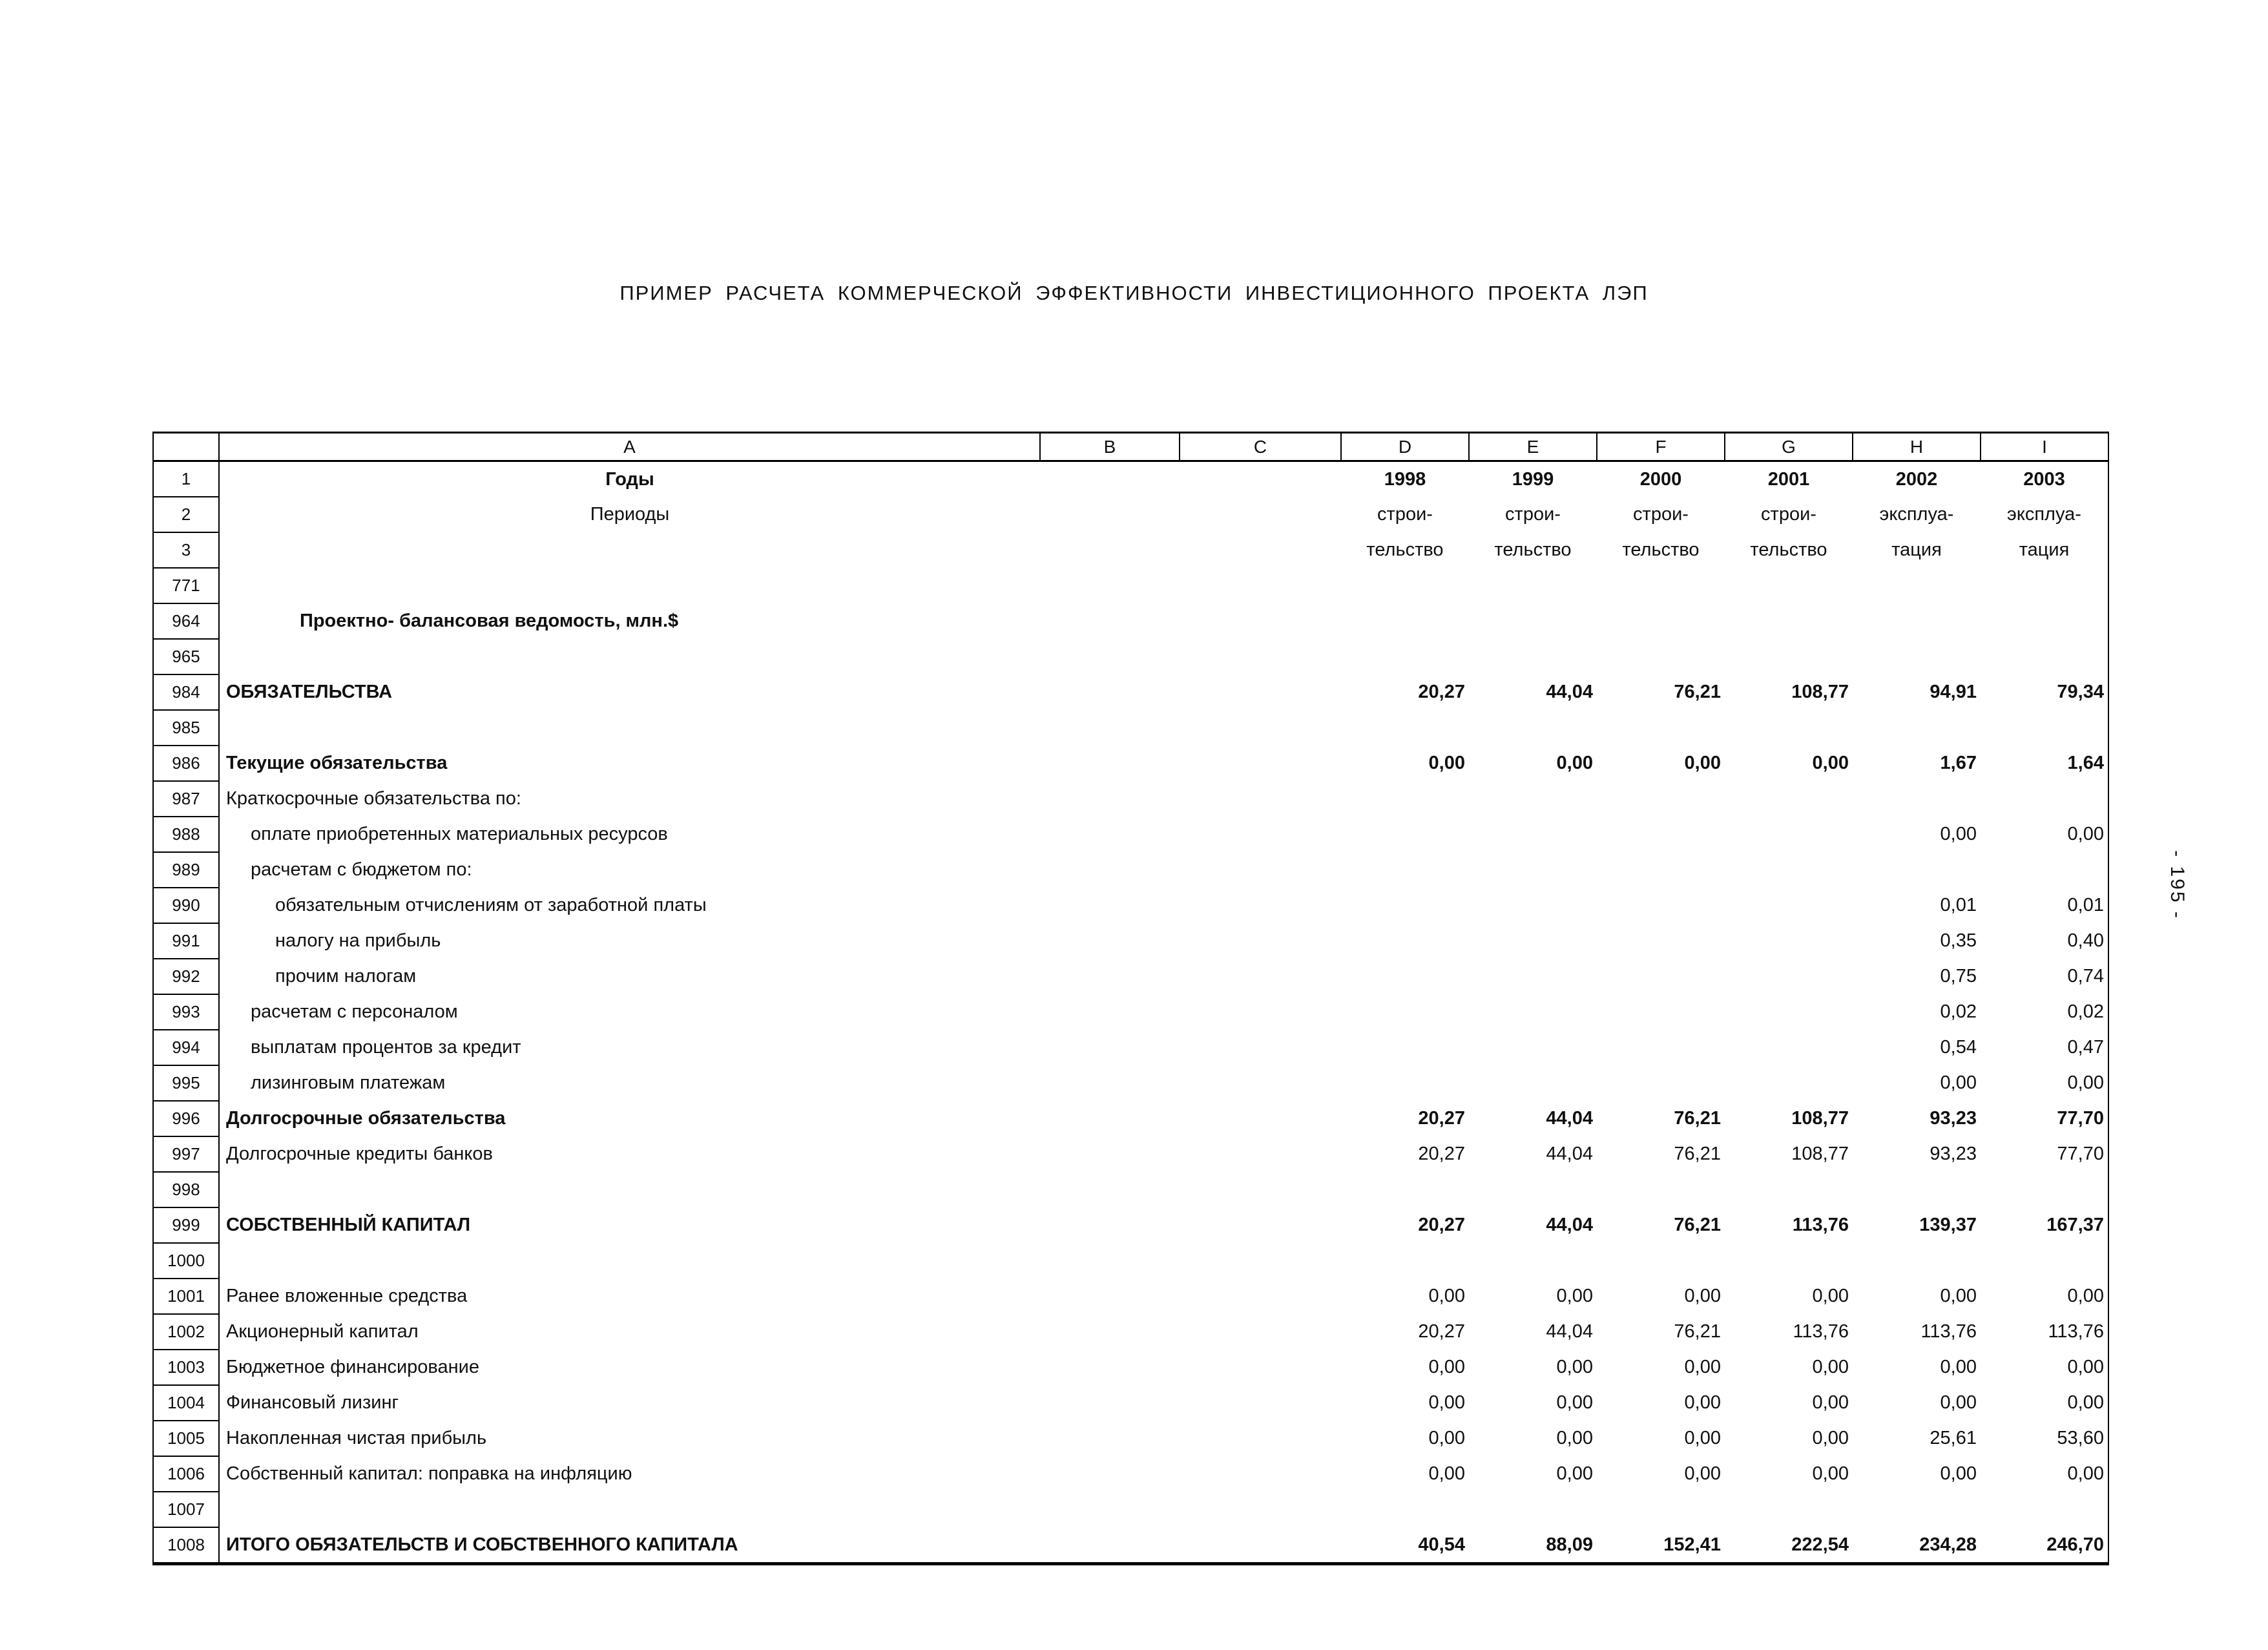 The height and width of the screenshot is (1650, 2268). I want to click on row-number-984: 984, so click(186, 692).